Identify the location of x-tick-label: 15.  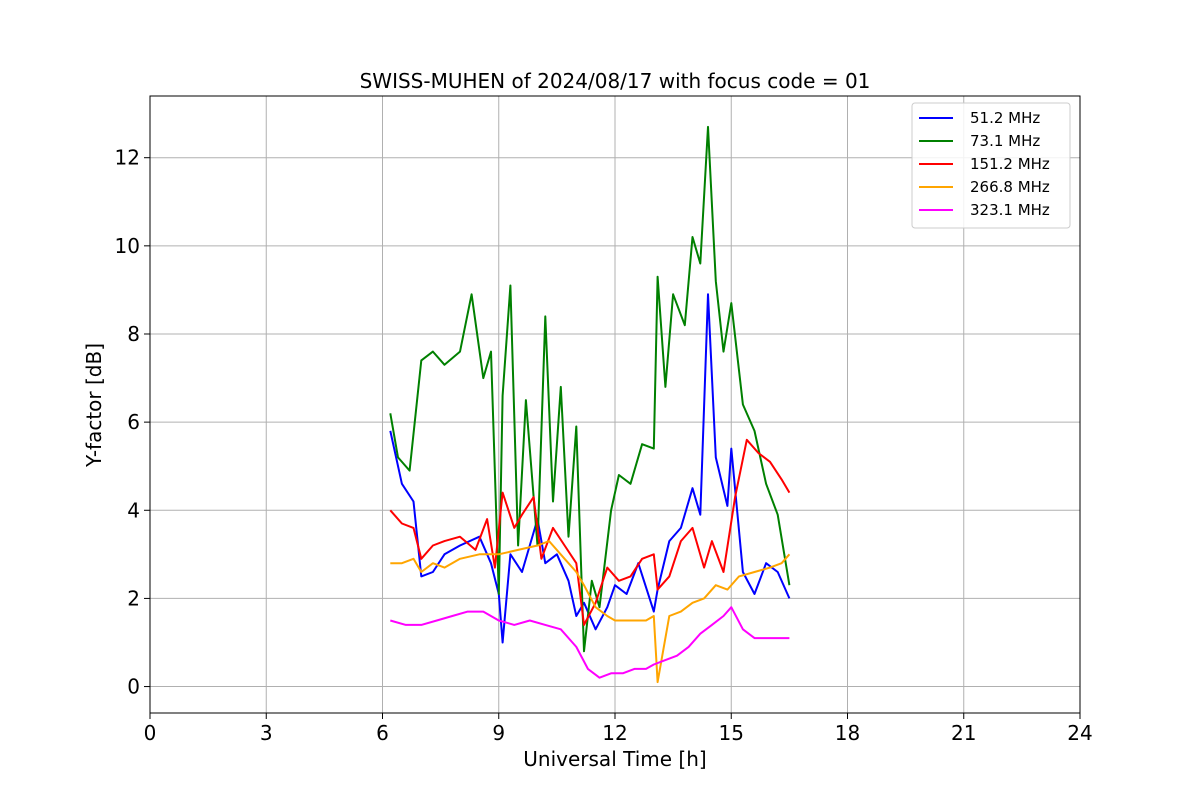
(731, 733).